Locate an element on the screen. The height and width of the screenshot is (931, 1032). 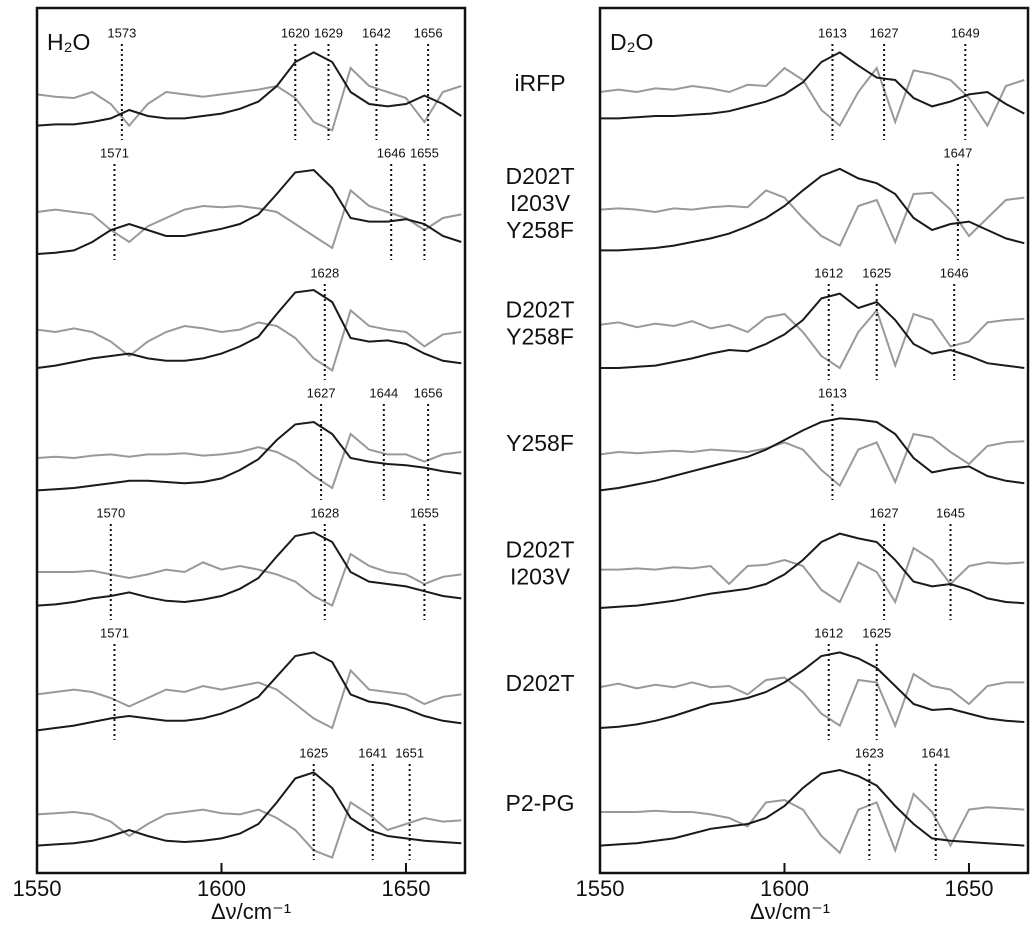
peak-label: 1573 is located at coordinates (121, 32).